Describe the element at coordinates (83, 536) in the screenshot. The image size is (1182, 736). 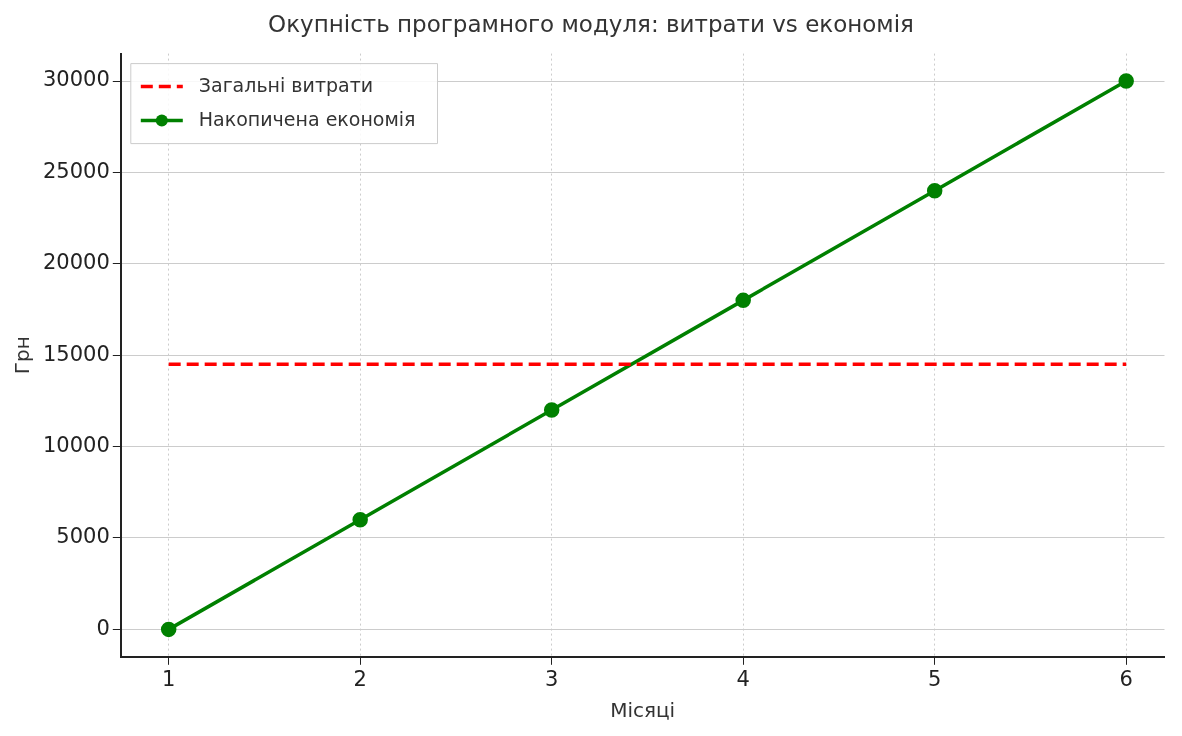
I see `y-tick-label: 5000` at that location.